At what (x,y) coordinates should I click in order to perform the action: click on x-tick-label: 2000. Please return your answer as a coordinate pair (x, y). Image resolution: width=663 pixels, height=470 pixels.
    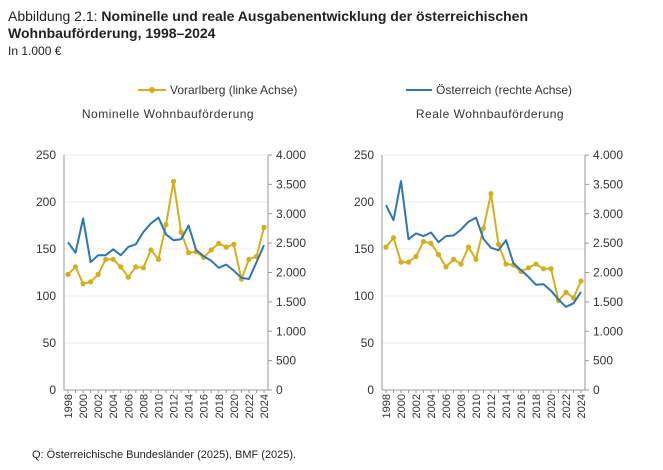
    Looking at the image, I should click on (84, 406).